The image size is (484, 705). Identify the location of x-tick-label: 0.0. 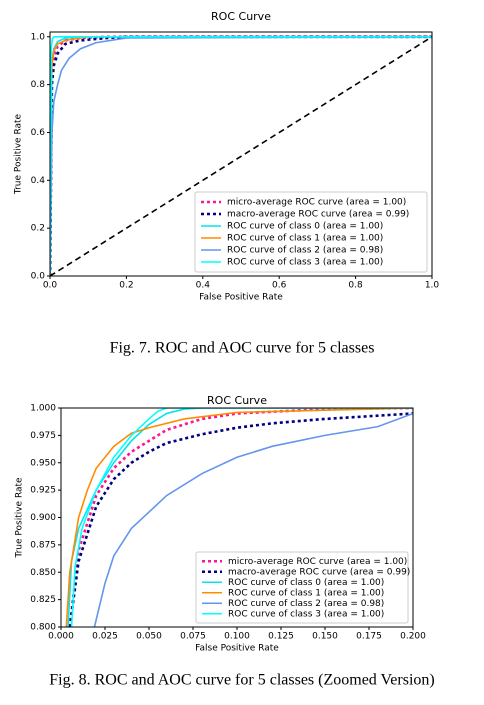
(50, 286).